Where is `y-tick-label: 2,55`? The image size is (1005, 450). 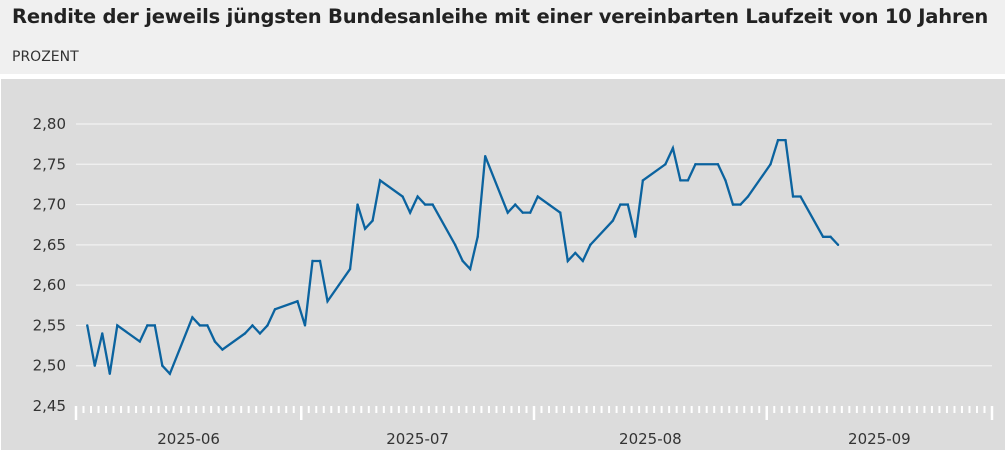 y-tick-label: 2,55 is located at coordinates (49, 325).